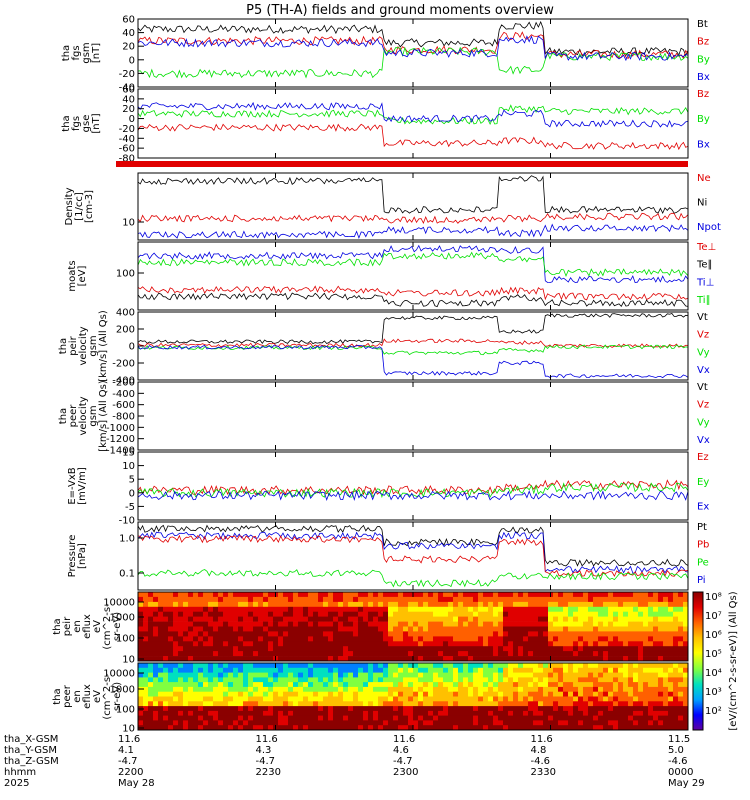 The height and width of the screenshot is (800, 750). Describe the element at coordinates (87, 626) in the screenshot. I see `y-axis-label: tha peir en eflux eV (cm^2-s-sr-eV)` at that location.